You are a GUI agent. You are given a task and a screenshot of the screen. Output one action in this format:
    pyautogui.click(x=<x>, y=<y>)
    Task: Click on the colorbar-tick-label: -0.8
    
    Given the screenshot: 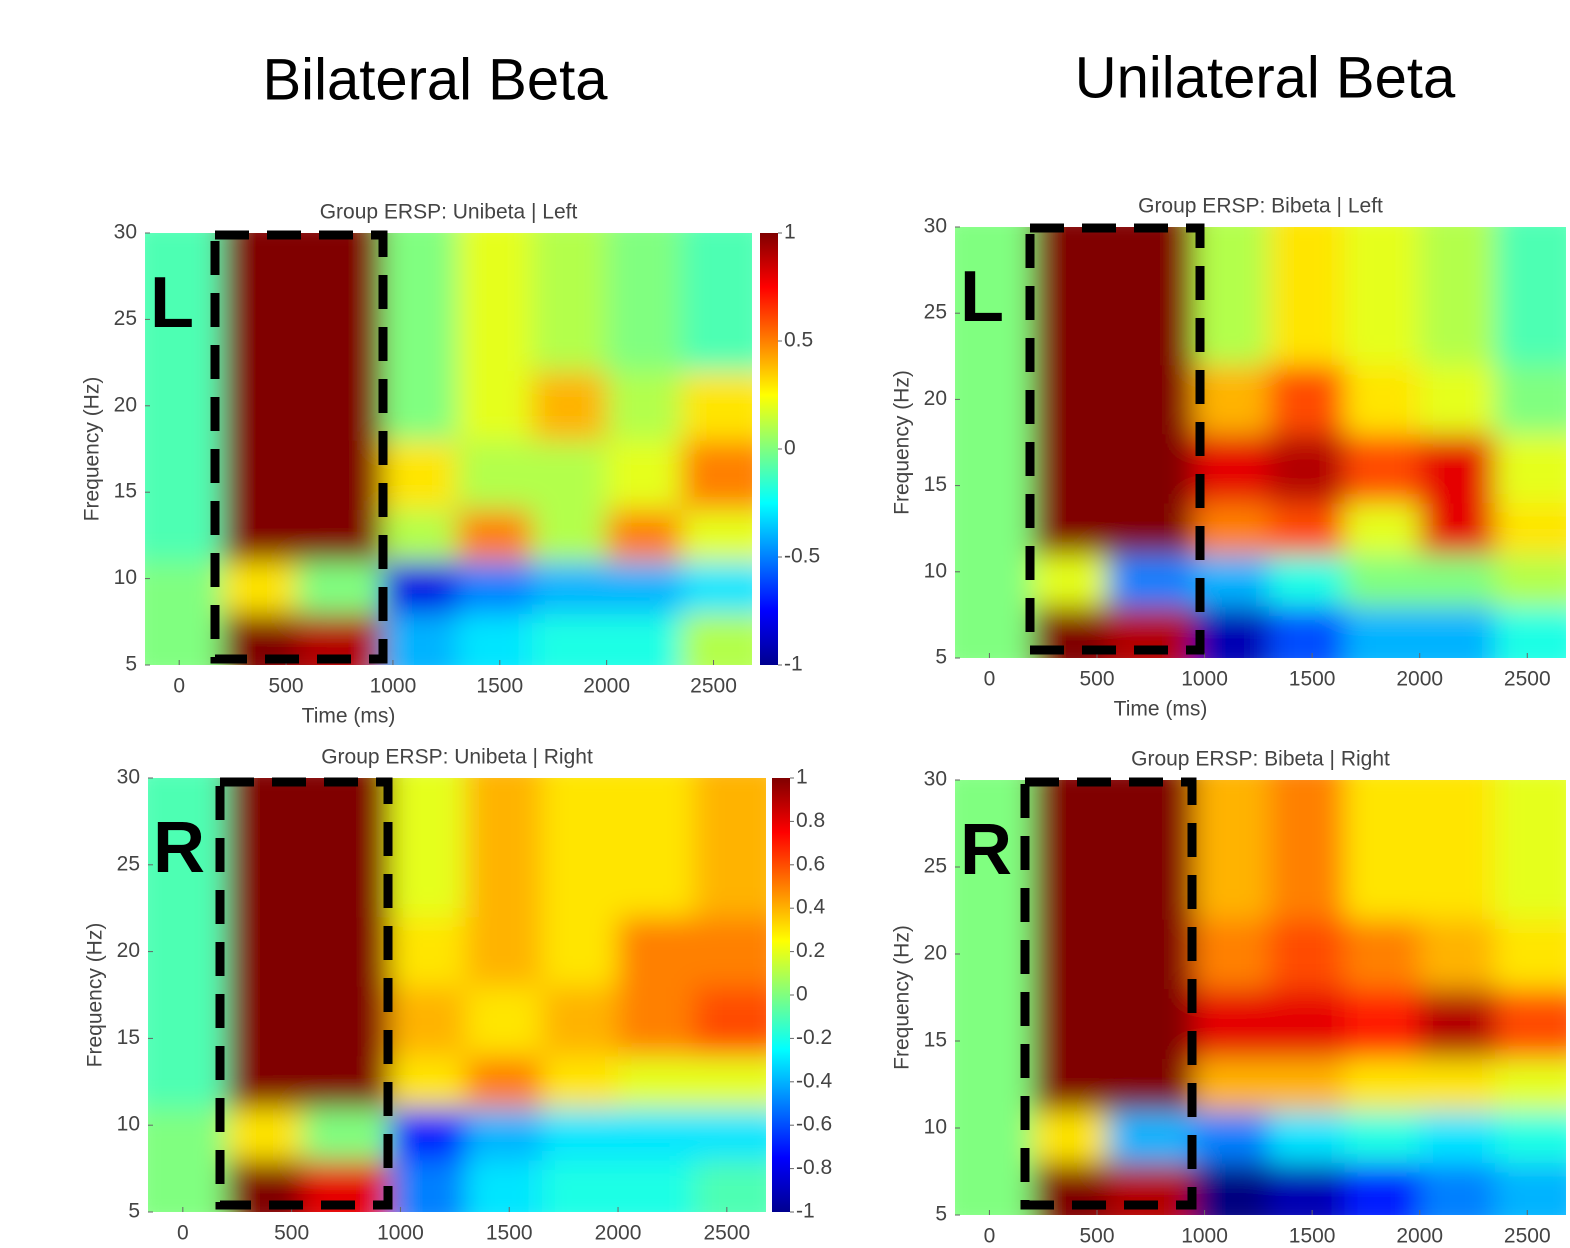 What is the action you would take?
    pyautogui.click(x=814, y=1167)
    